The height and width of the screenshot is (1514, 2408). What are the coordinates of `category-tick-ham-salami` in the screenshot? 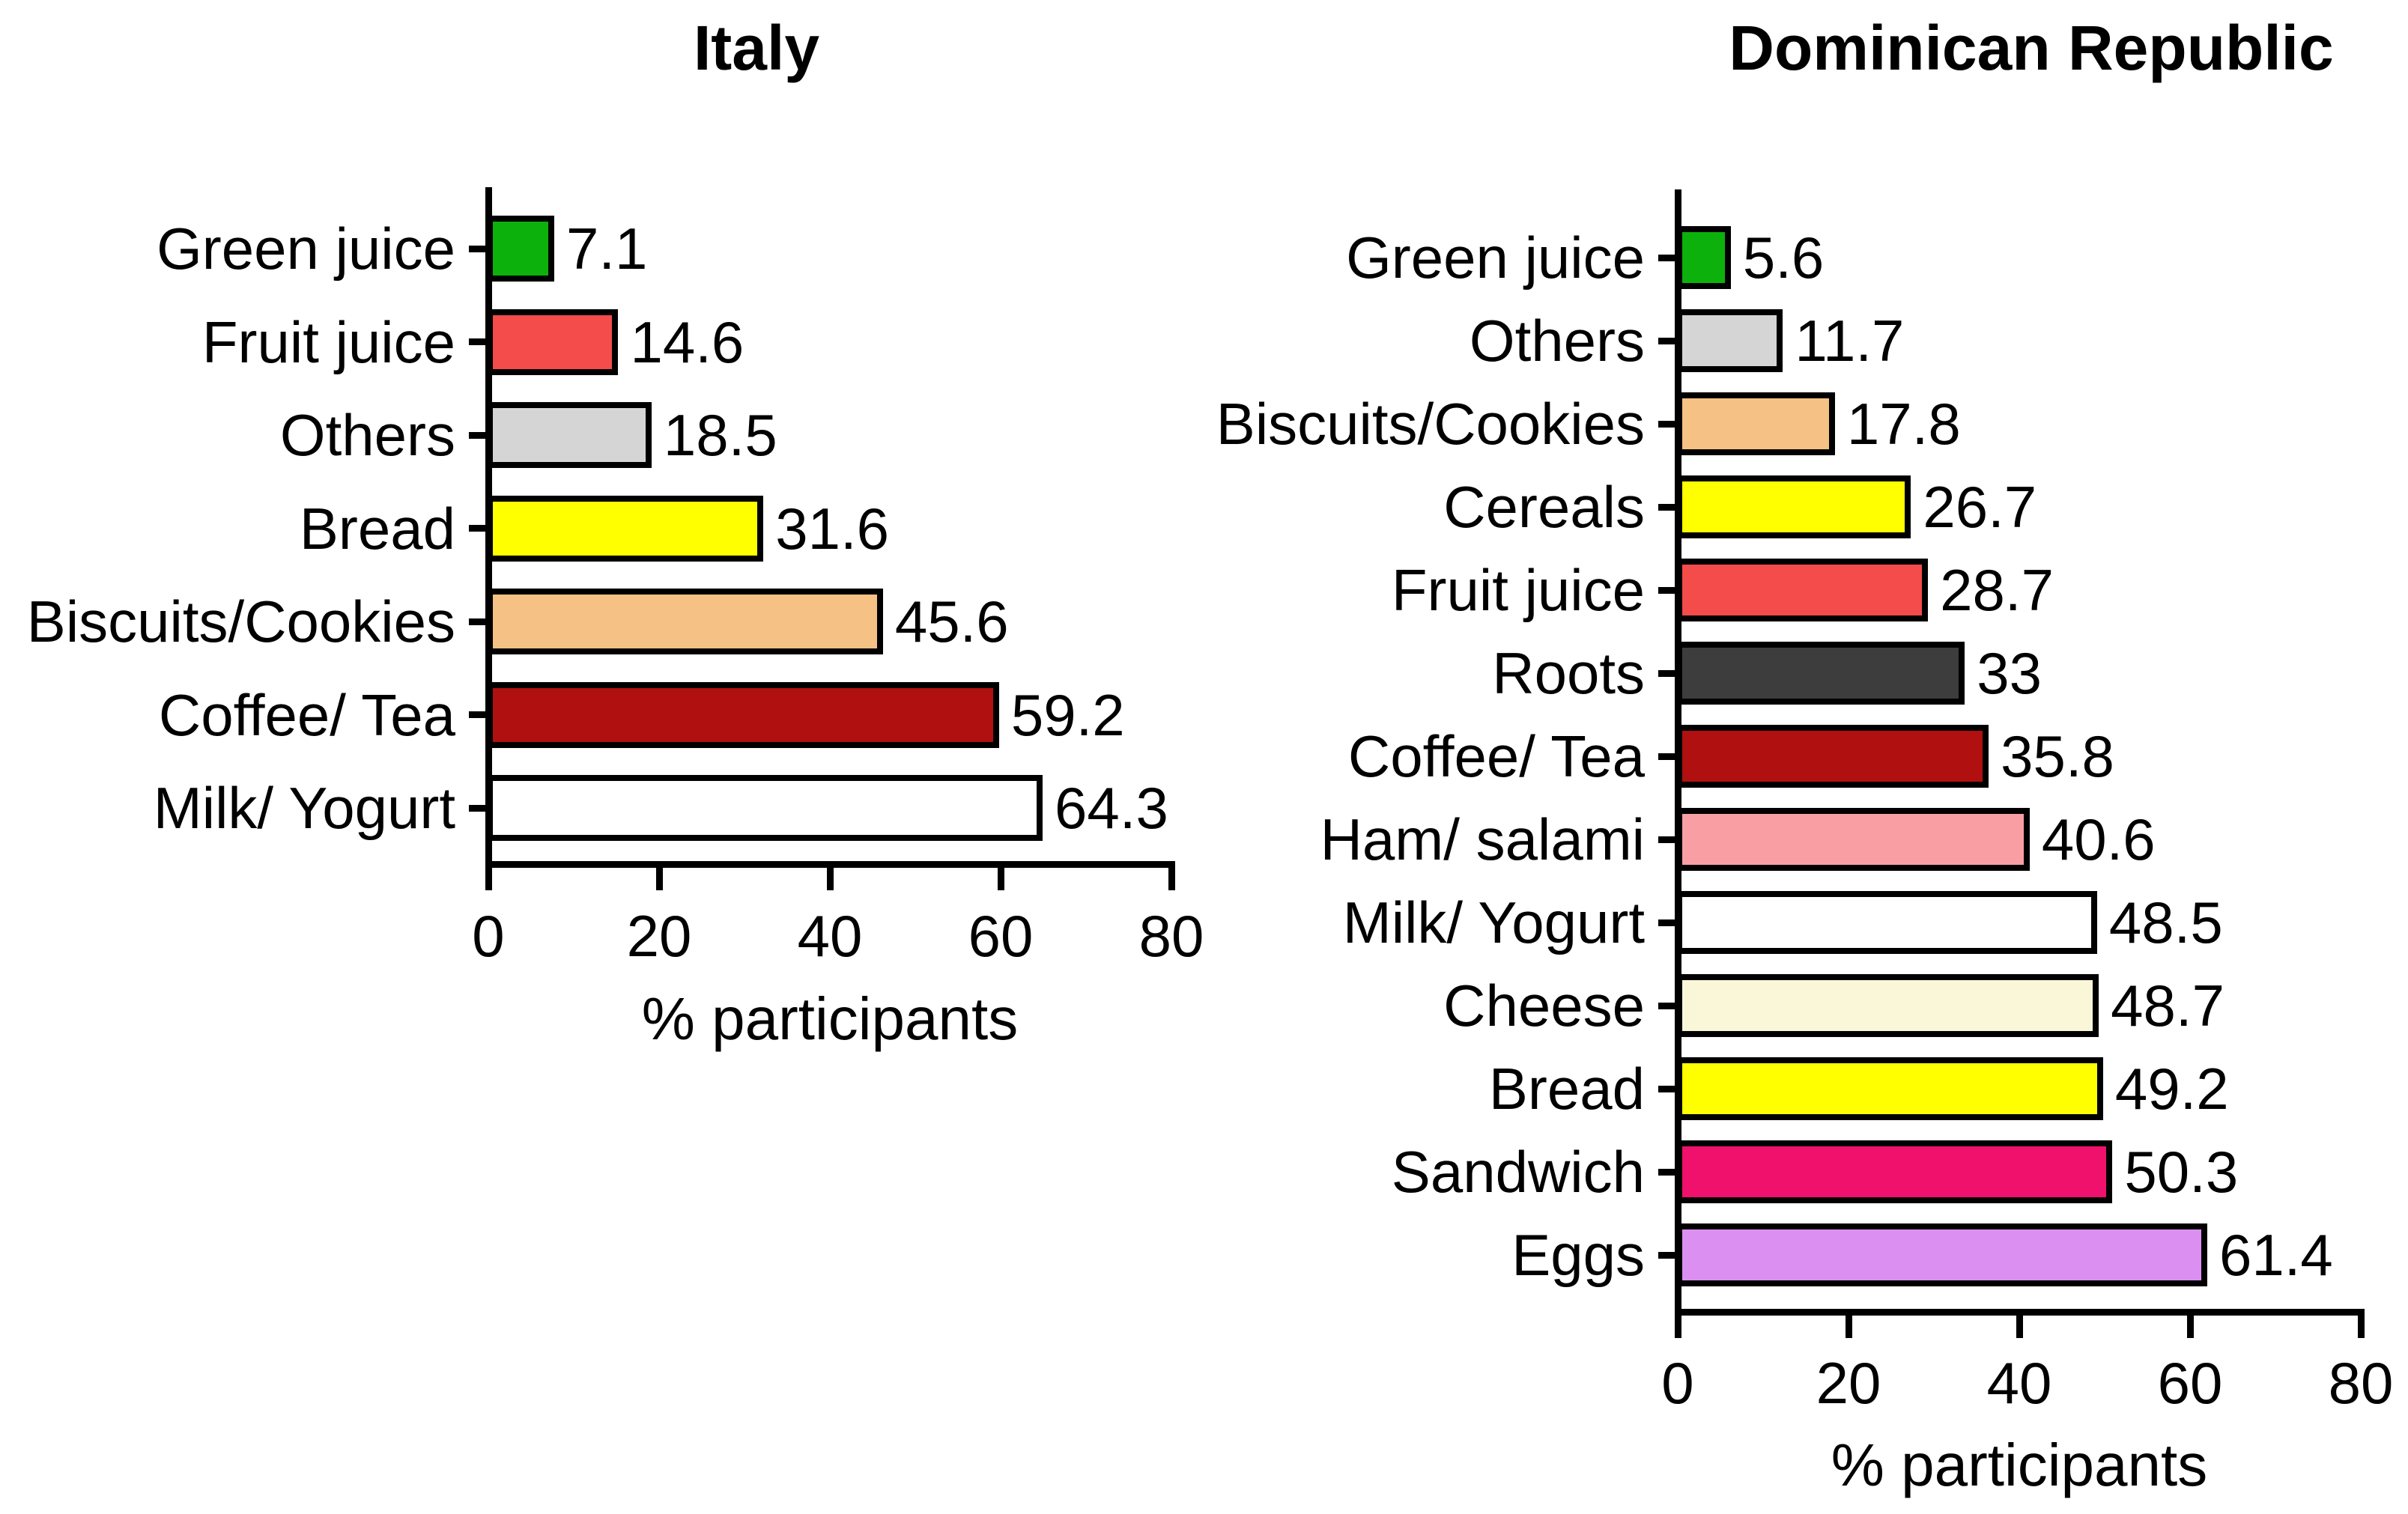 It's located at (1666, 839).